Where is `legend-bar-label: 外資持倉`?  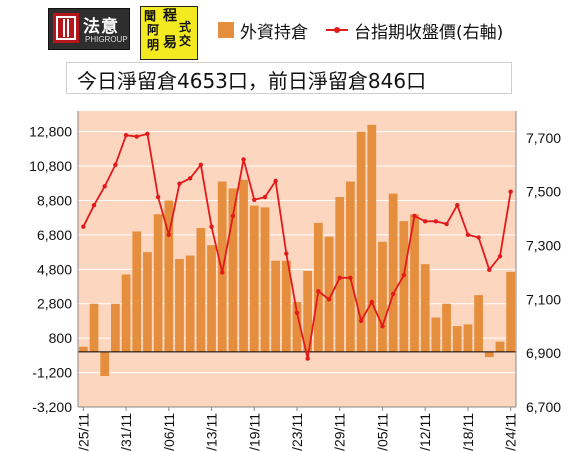 legend-bar-label: 外資持倉 is located at coordinates (274, 33).